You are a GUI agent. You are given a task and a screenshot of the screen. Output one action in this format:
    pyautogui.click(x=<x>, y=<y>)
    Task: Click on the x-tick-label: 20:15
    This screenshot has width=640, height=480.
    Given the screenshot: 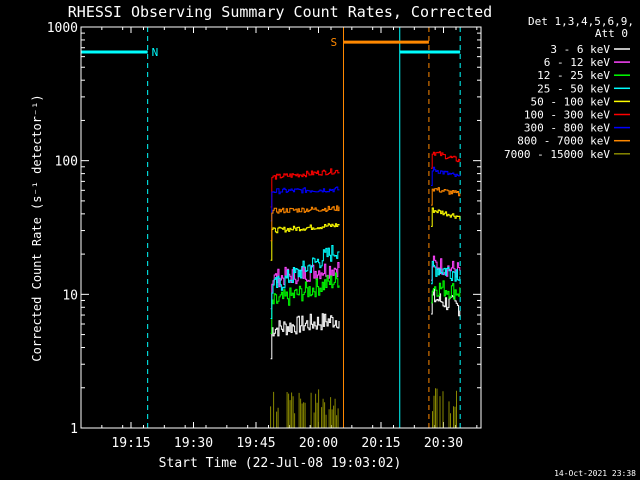 What is the action you would take?
    pyautogui.click(x=380, y=443)
    